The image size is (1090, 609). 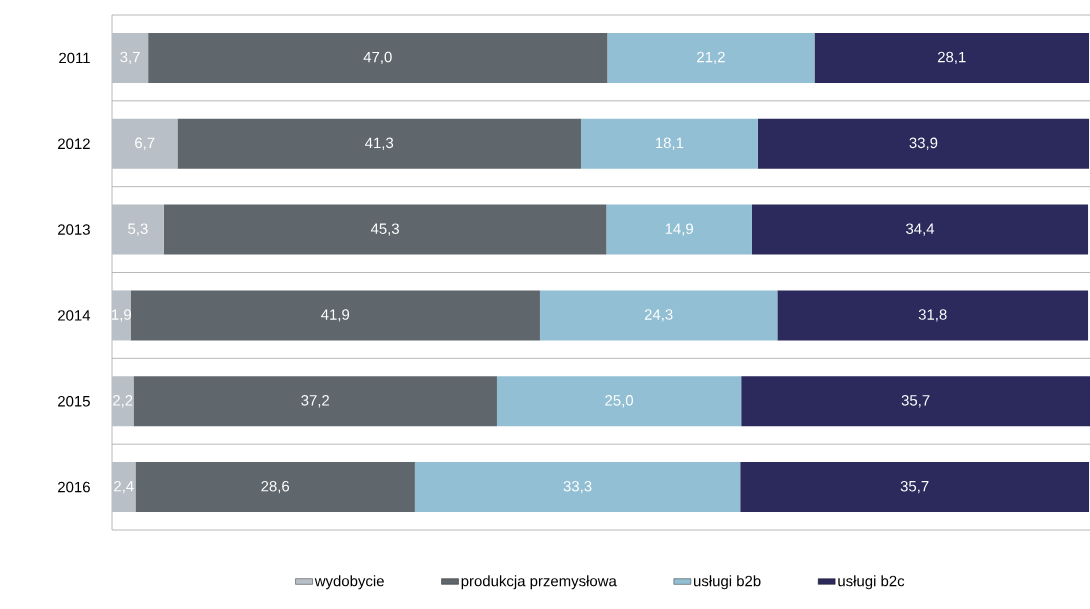 I want to click on data-label: 2,4, so click(x=124, y=487).